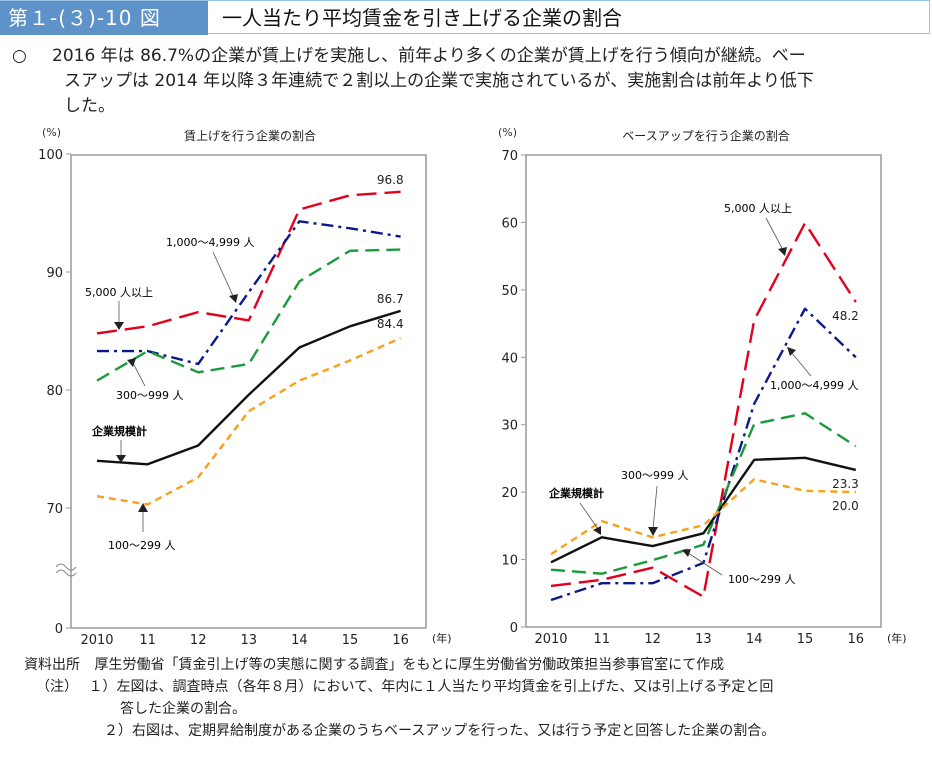 The height and width of the screenshot is (757, 932). I want to click on left-x-unit: (年), so click(442, 638).